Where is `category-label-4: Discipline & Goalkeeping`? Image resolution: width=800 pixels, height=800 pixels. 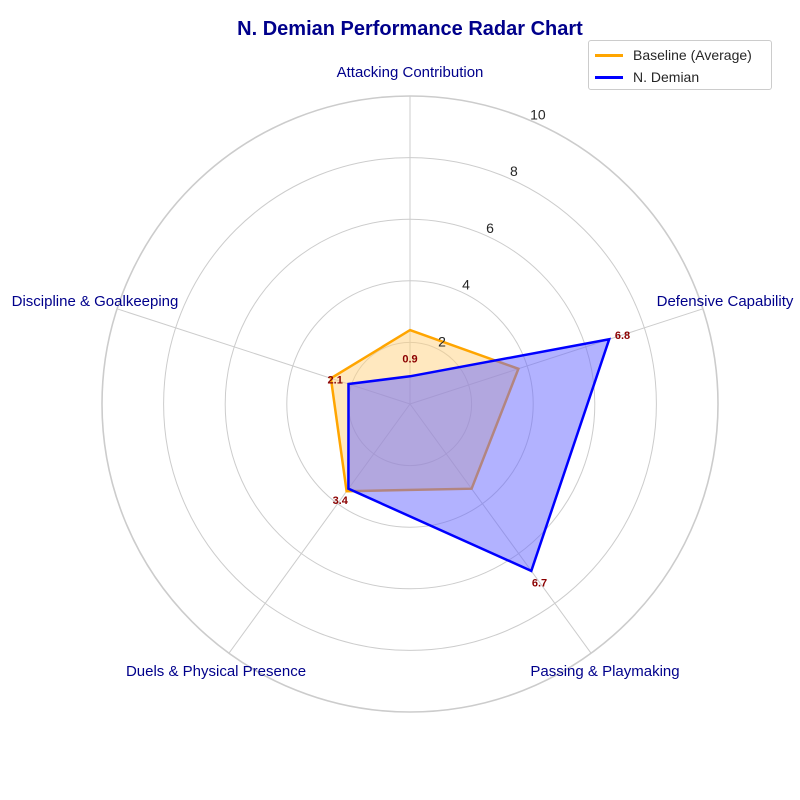
category-label-4: Discipline & Goalkeeping is located at coordinates (95, 301).